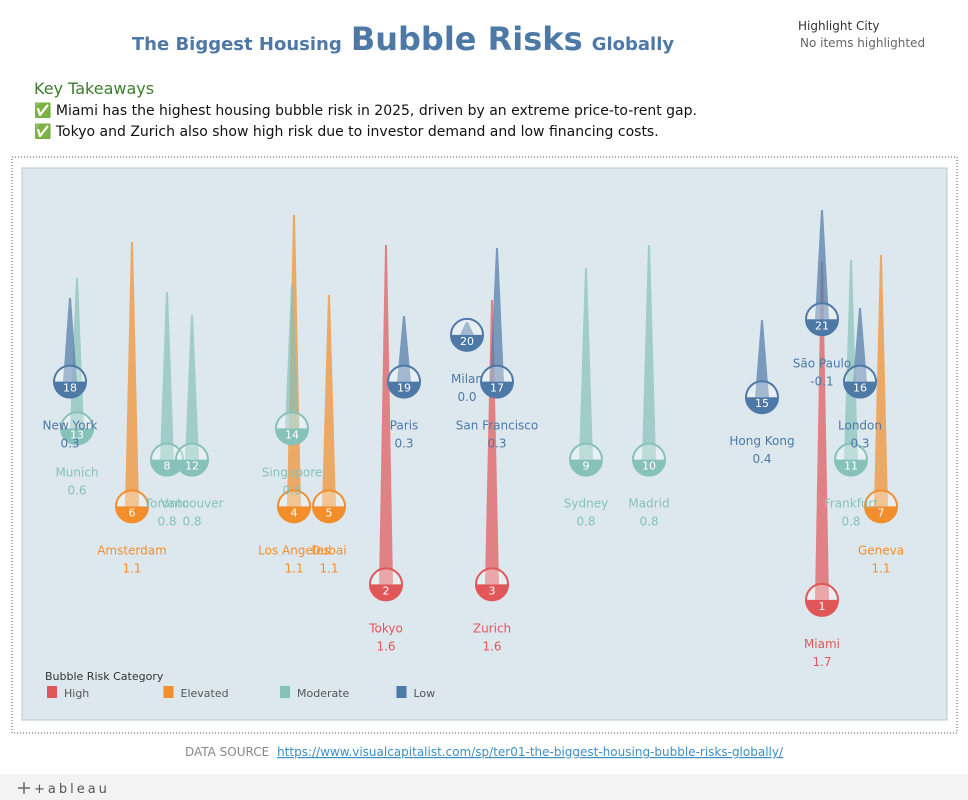  What do you see at coordinates (467, 379) in the screenshot?
I see `city-label: Milan` at bounding box center [467, 379].